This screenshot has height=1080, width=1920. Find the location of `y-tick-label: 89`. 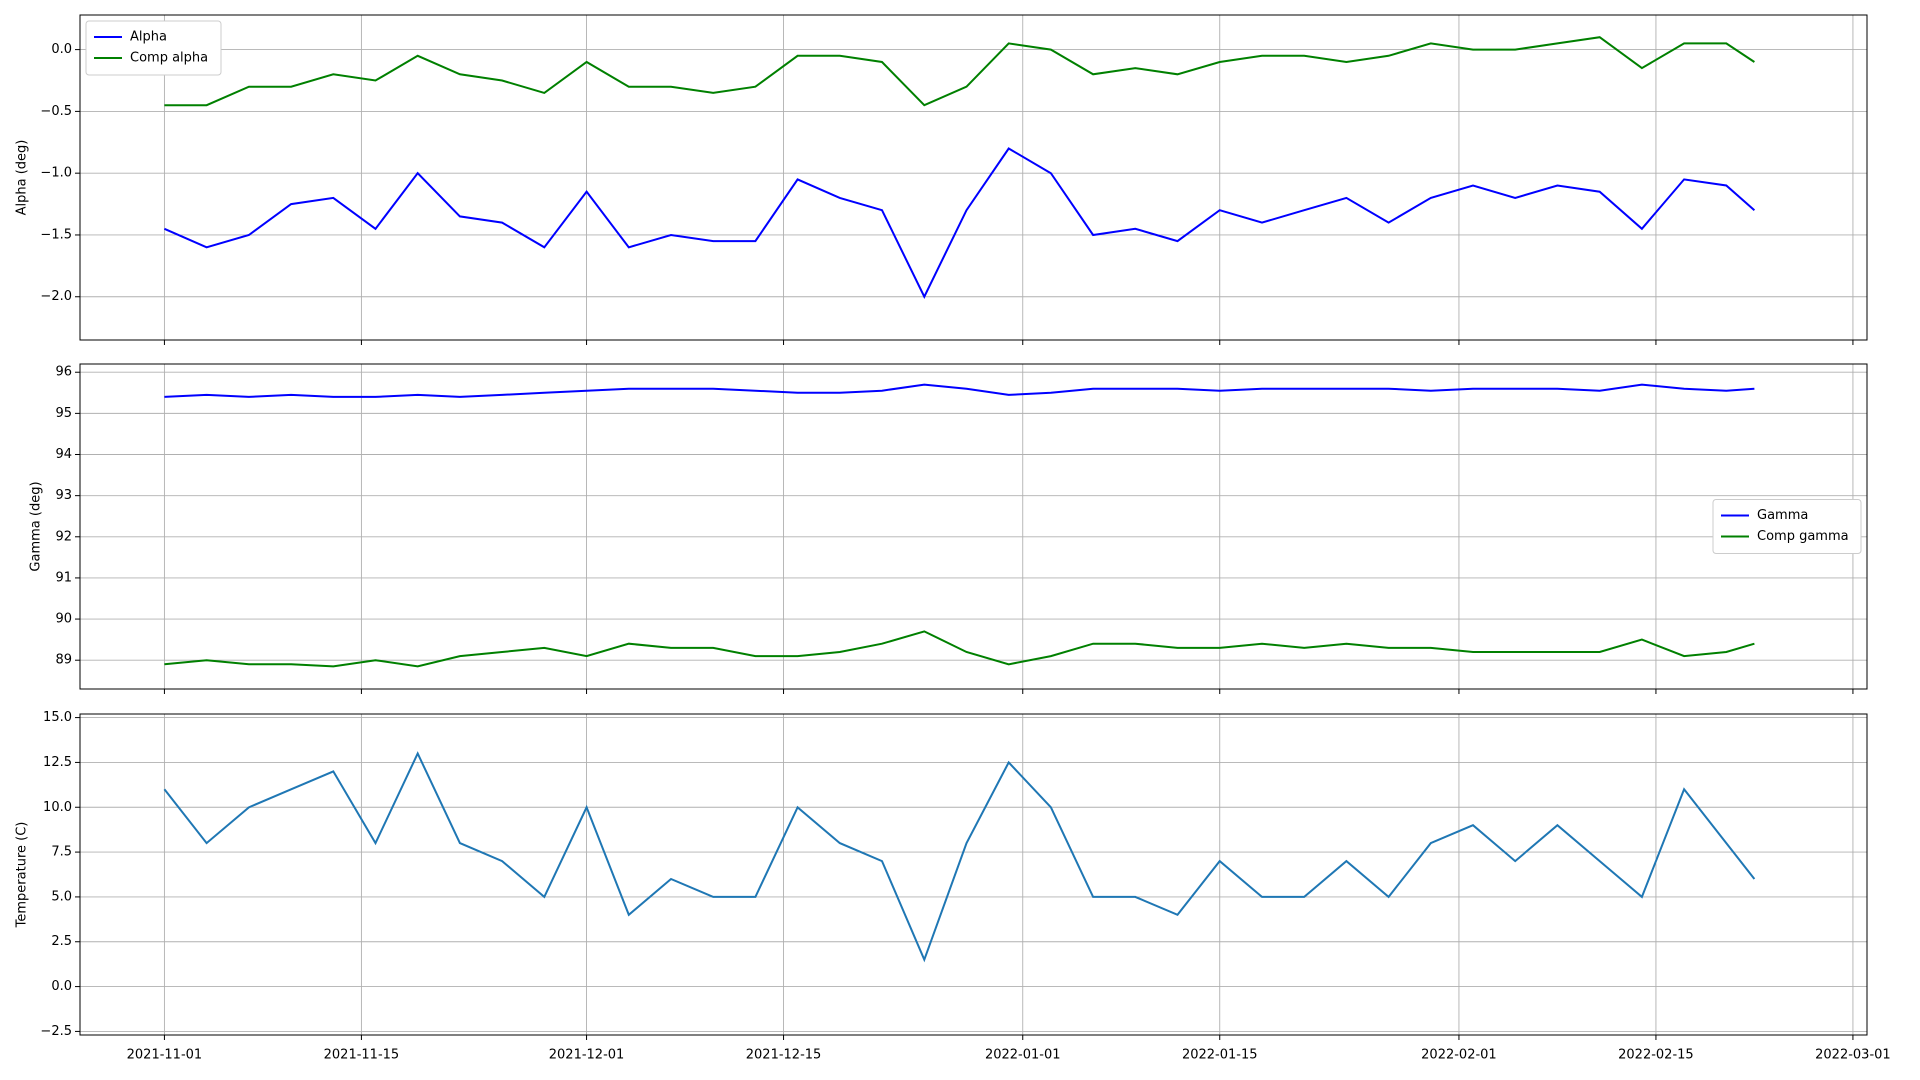

y-tick-label: 89 is located at coordinates (63, 660).